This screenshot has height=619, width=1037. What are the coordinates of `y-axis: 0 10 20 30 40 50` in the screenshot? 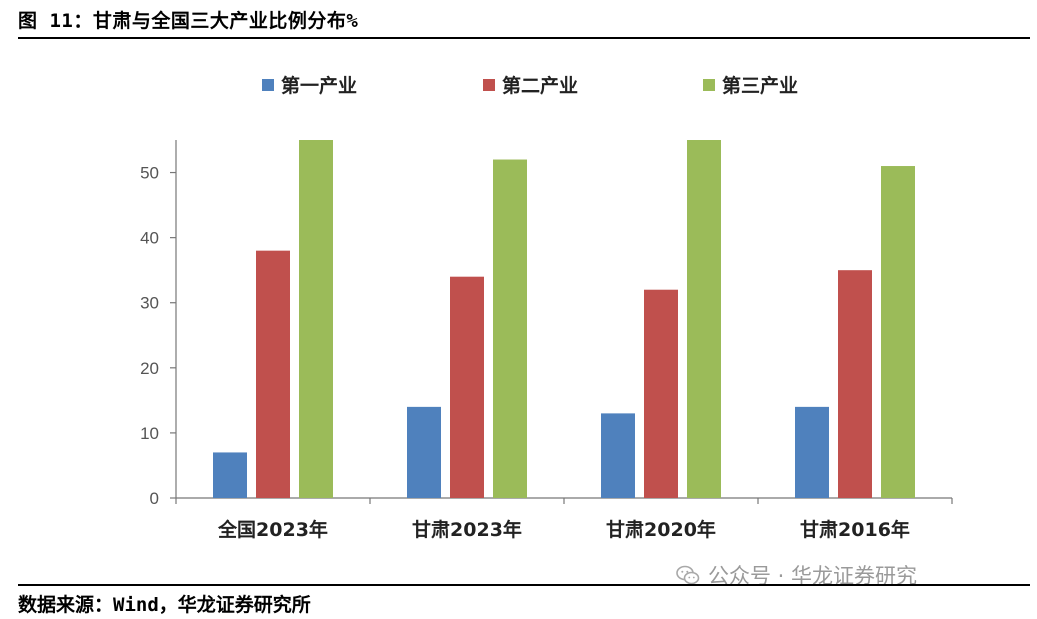 It's located at (158, 324).